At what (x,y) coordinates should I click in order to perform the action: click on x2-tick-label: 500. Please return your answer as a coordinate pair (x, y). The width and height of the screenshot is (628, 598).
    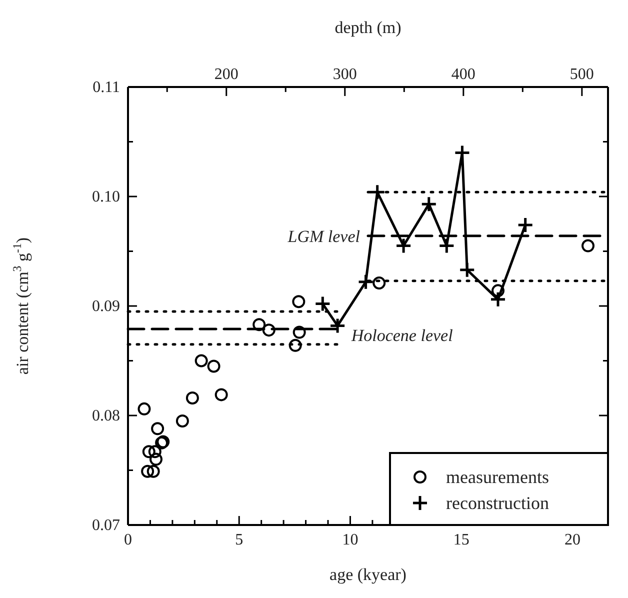
    Looking at the image, I should click on (582, 74).